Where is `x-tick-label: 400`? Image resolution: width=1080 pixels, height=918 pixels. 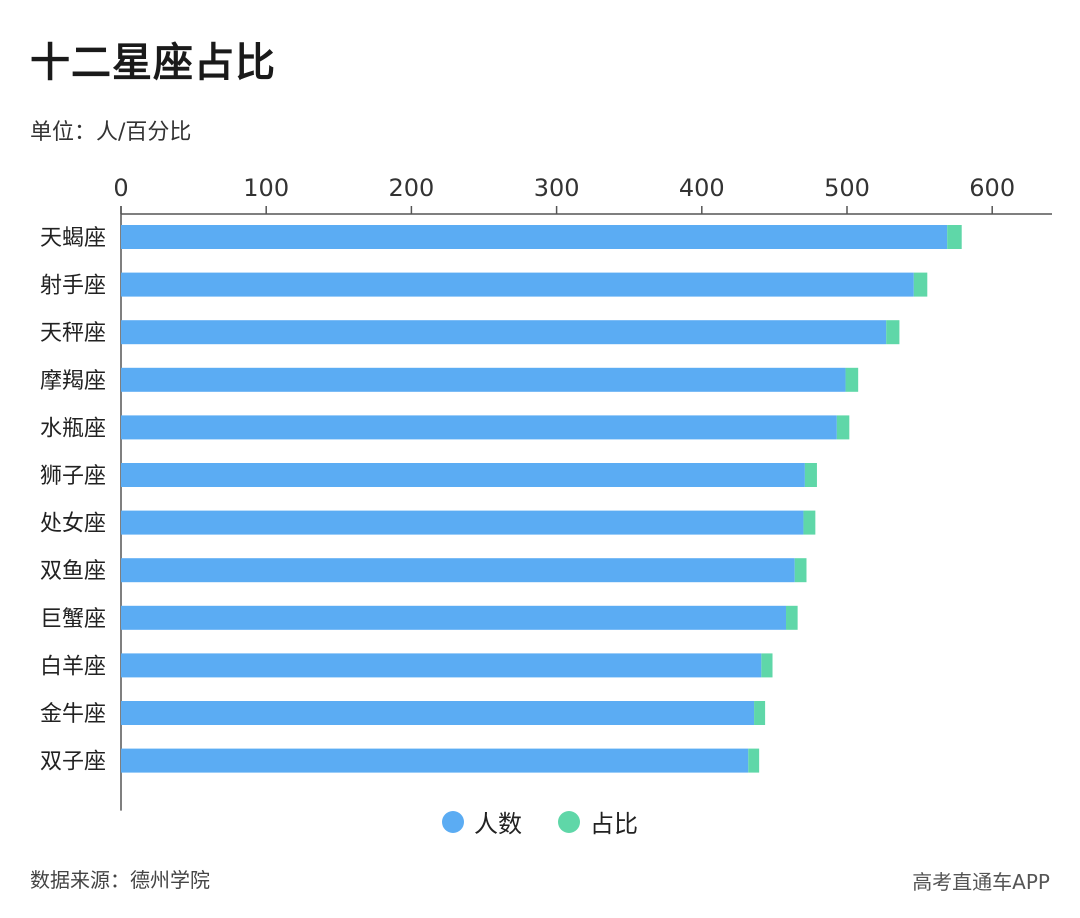 x-tick-label: 400 is located at coordinates (702, 188).